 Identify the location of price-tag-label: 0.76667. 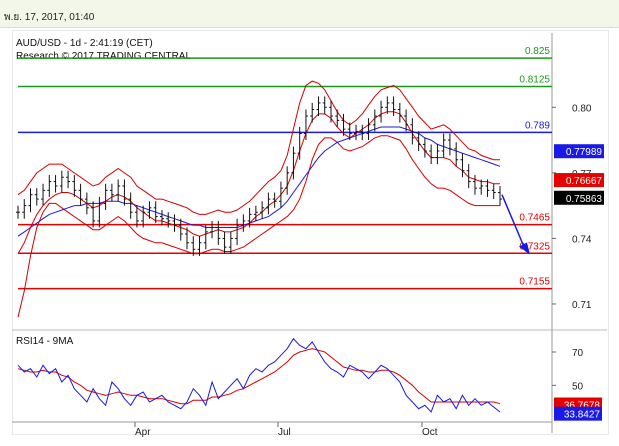
(584, 181).